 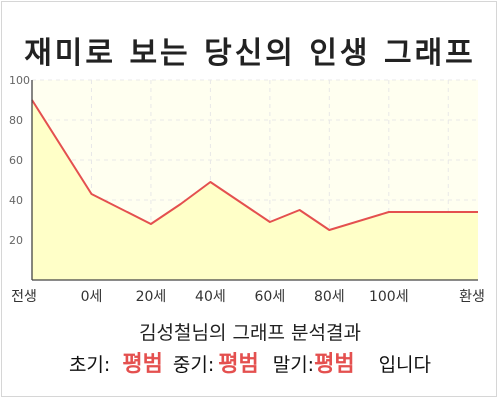 I want to click on middle-label: 중기:, so click(x=193, y=365).